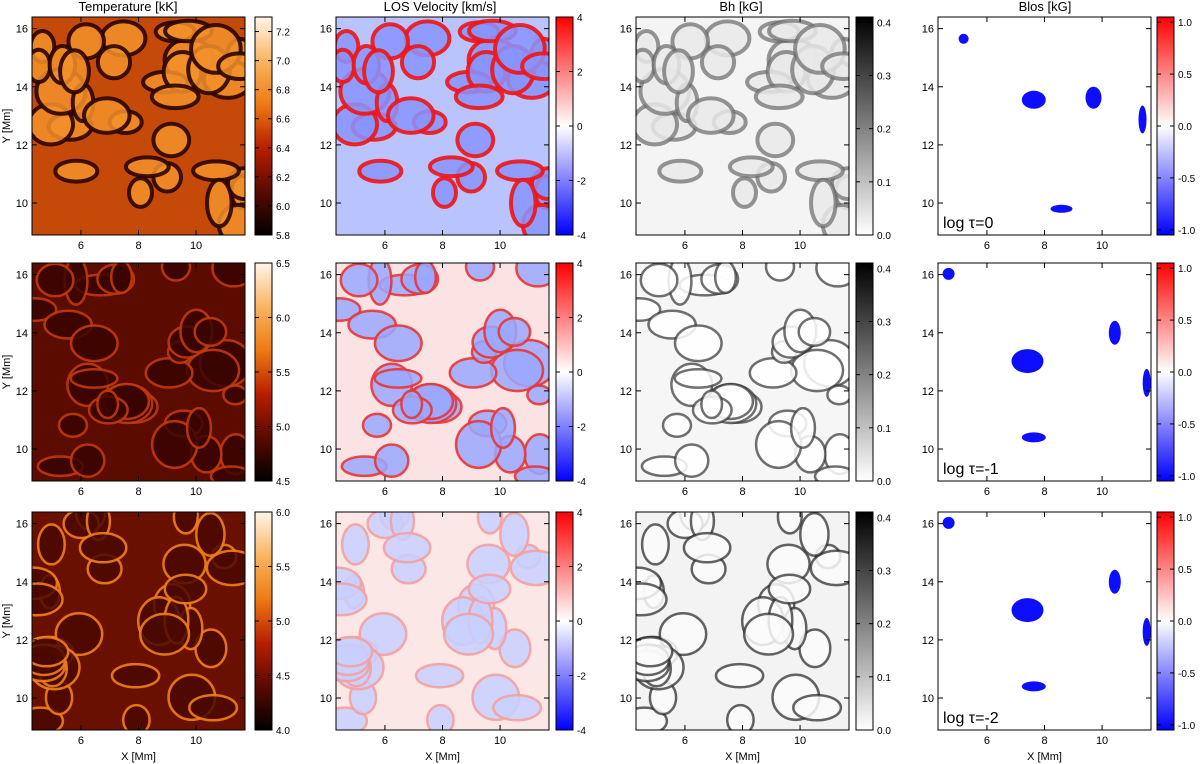 The height and width of the screenshot is (764, 1200). Describe the element at coordinates (968, 223) in the screenshot. I see `optical-depth-label: log τ=0` at that location.